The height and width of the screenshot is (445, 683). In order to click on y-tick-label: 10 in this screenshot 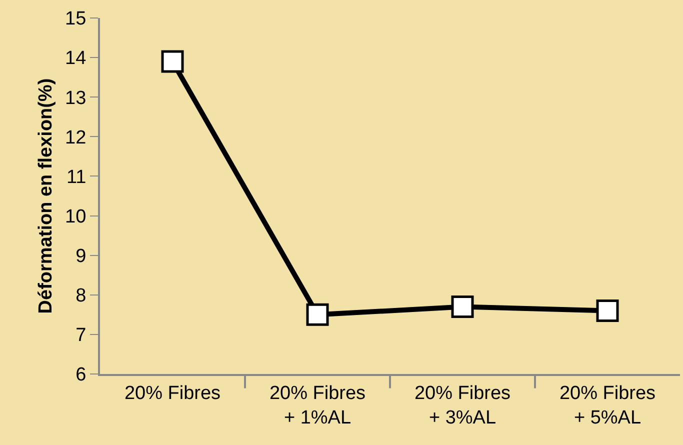, I will do `click(75, 217)`.